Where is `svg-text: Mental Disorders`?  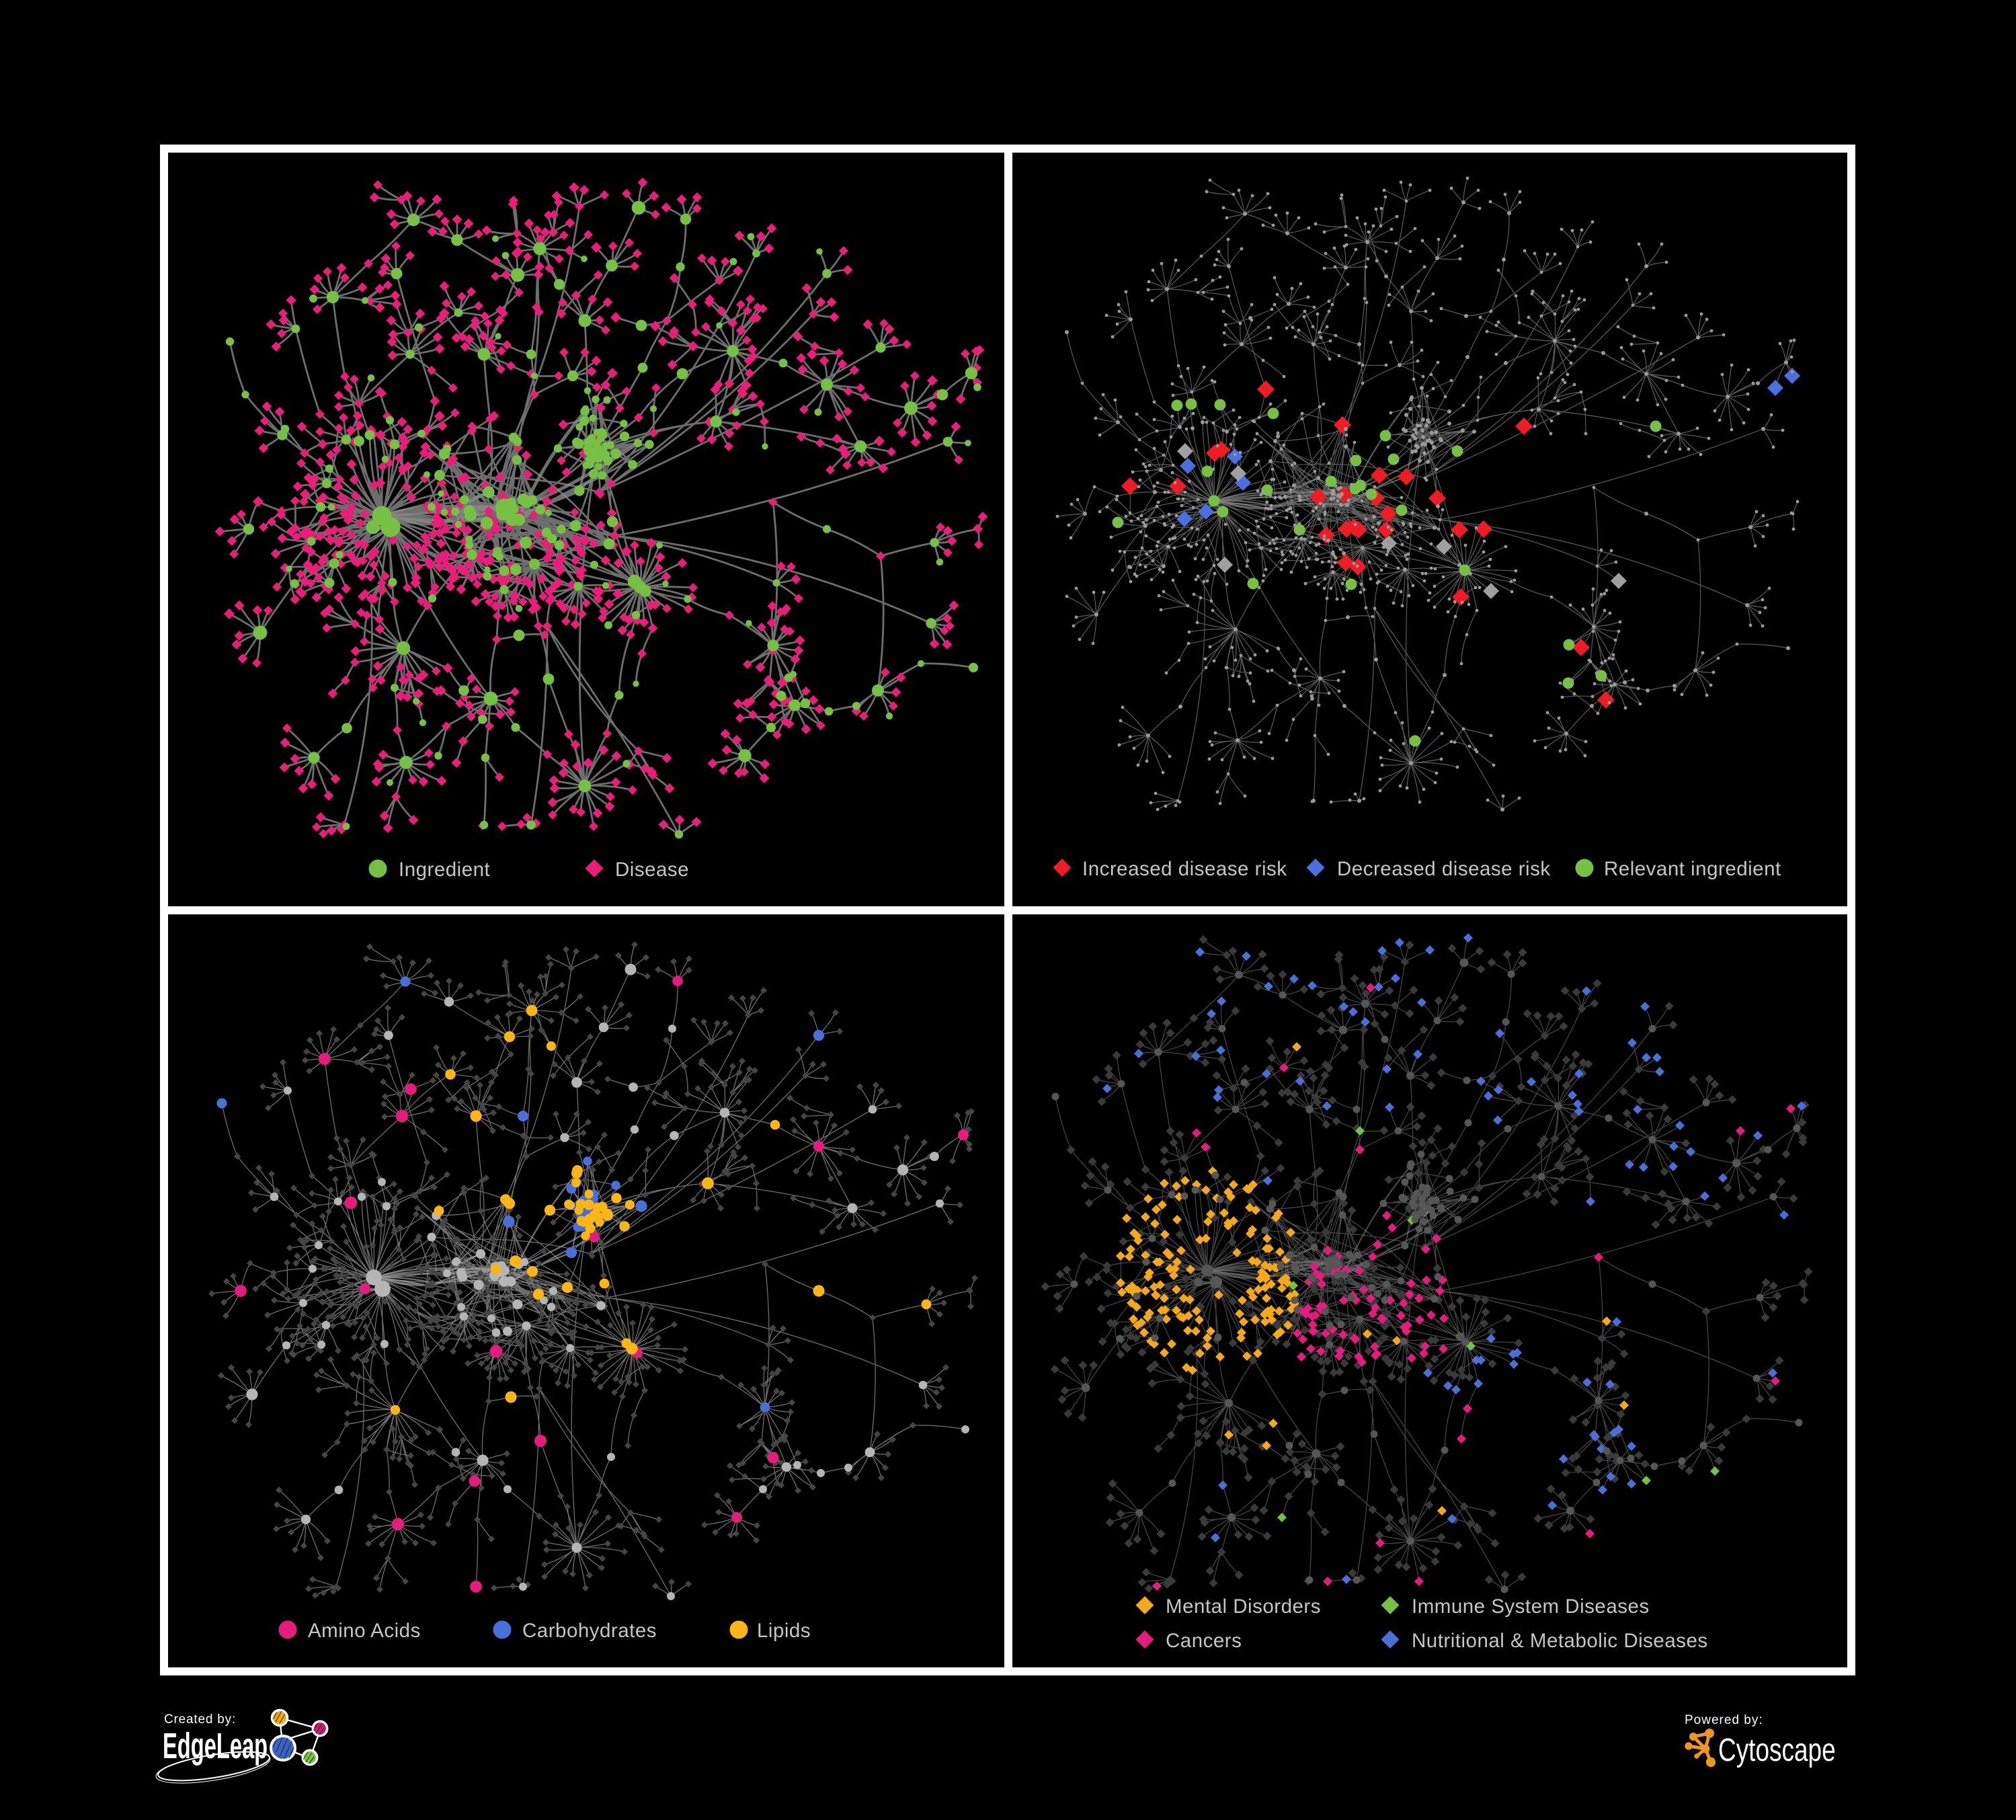 svg-text: Mental Disorders is located at coordinates (1243, 1606).